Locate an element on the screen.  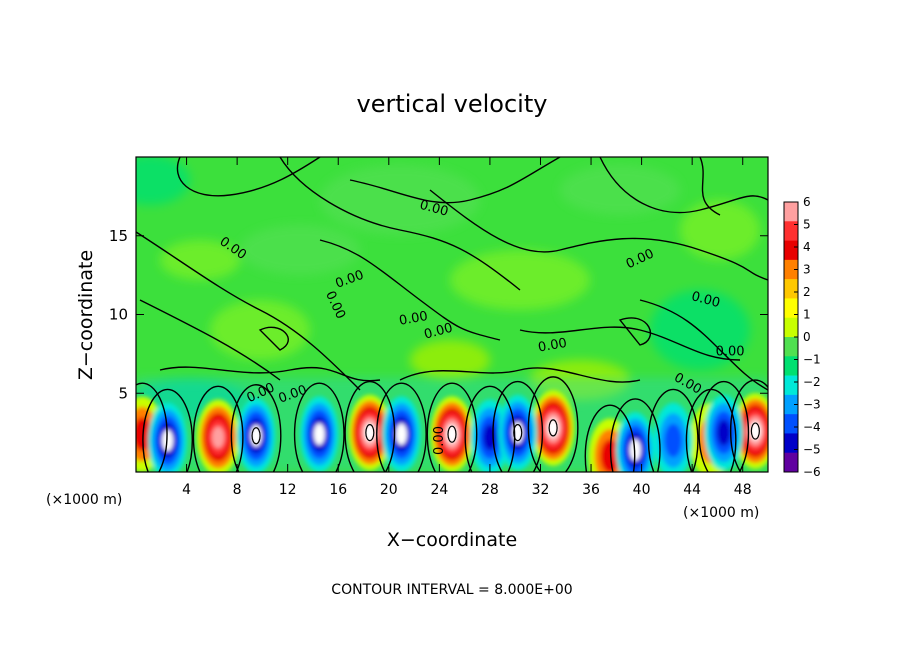
colorbar-label: 2 is located at coordinates (807, 292).